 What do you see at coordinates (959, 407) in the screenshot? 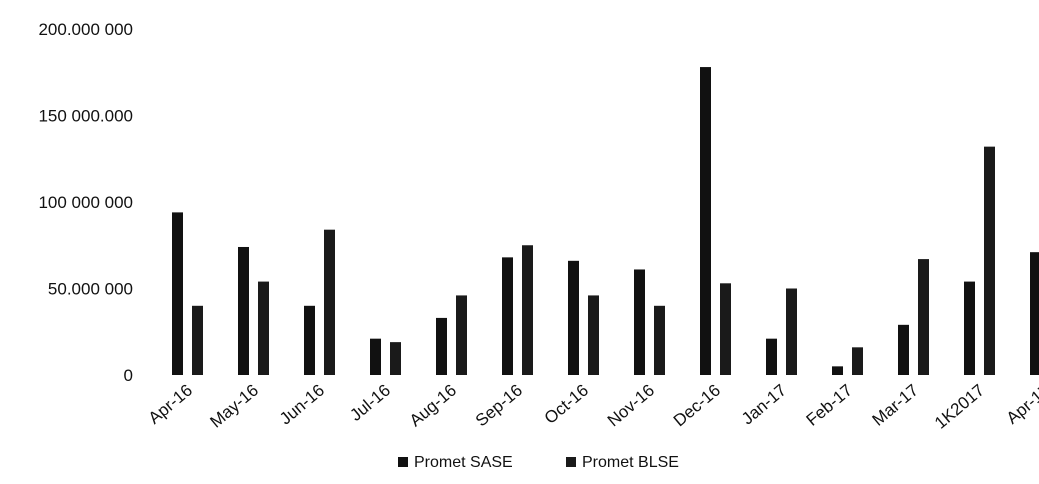
I see `x-tick-label: 1K2017` at bounding box center [959, 407].